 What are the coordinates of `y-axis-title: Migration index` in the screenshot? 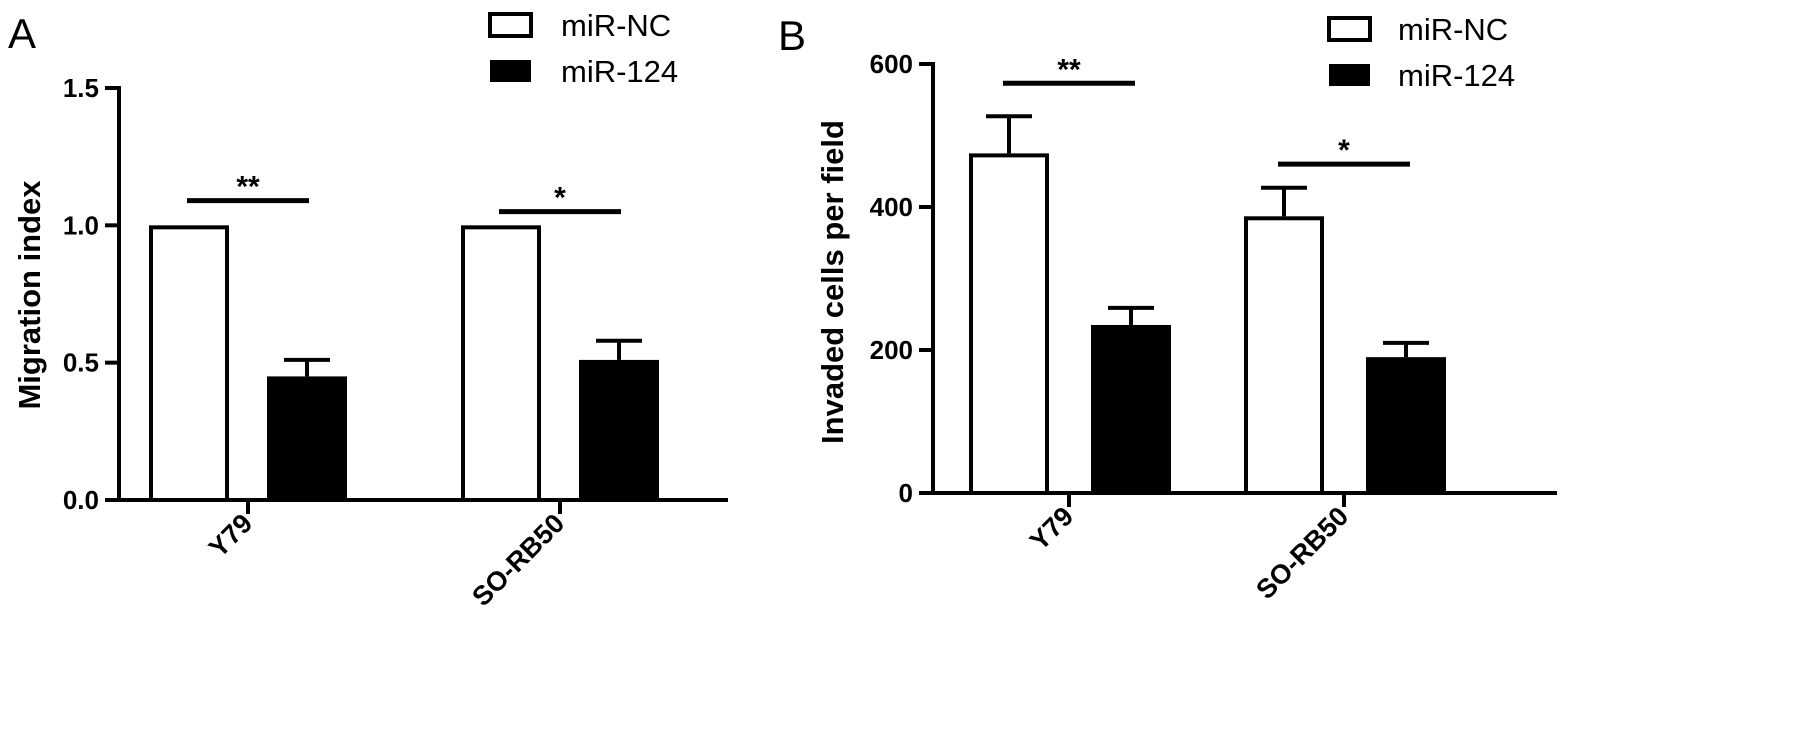 It's located at (29, 295).